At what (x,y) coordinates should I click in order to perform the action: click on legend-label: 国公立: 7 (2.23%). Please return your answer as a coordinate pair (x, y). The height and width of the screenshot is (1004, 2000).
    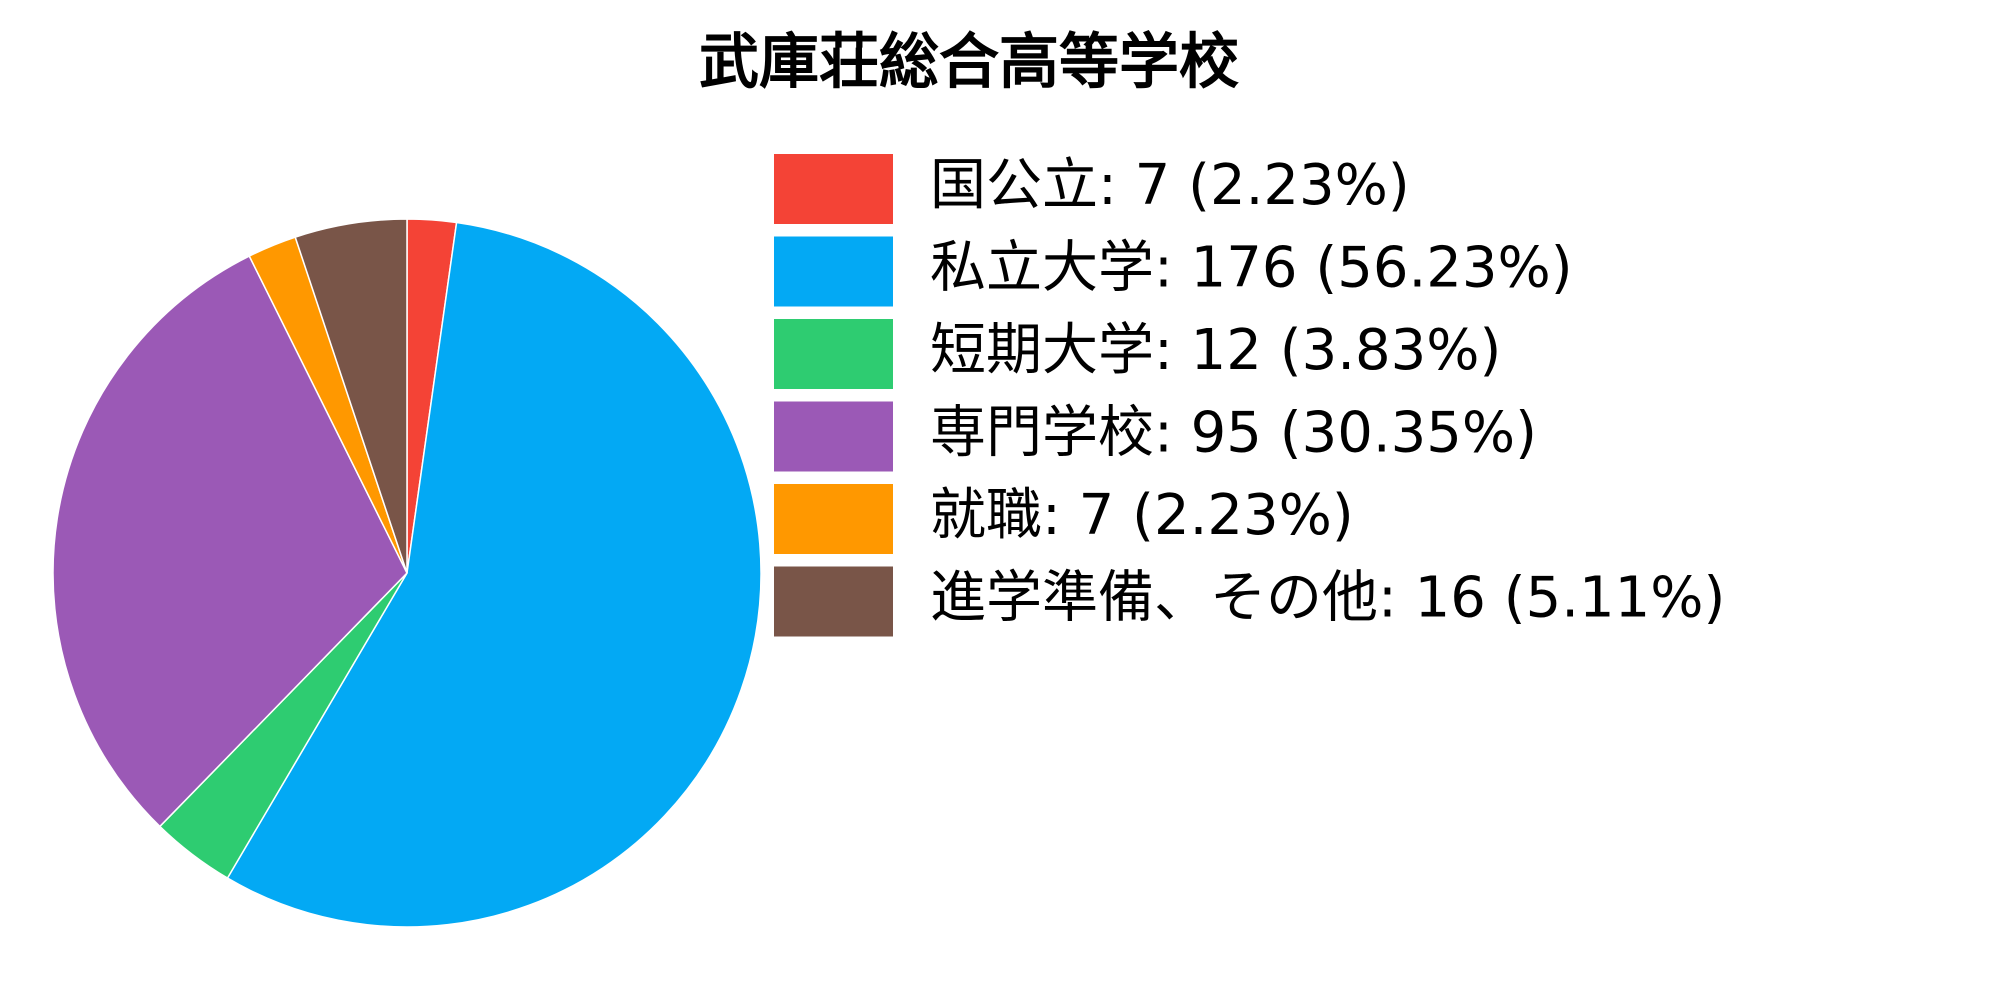
    Looking at the image, I should click on (1170, 185).